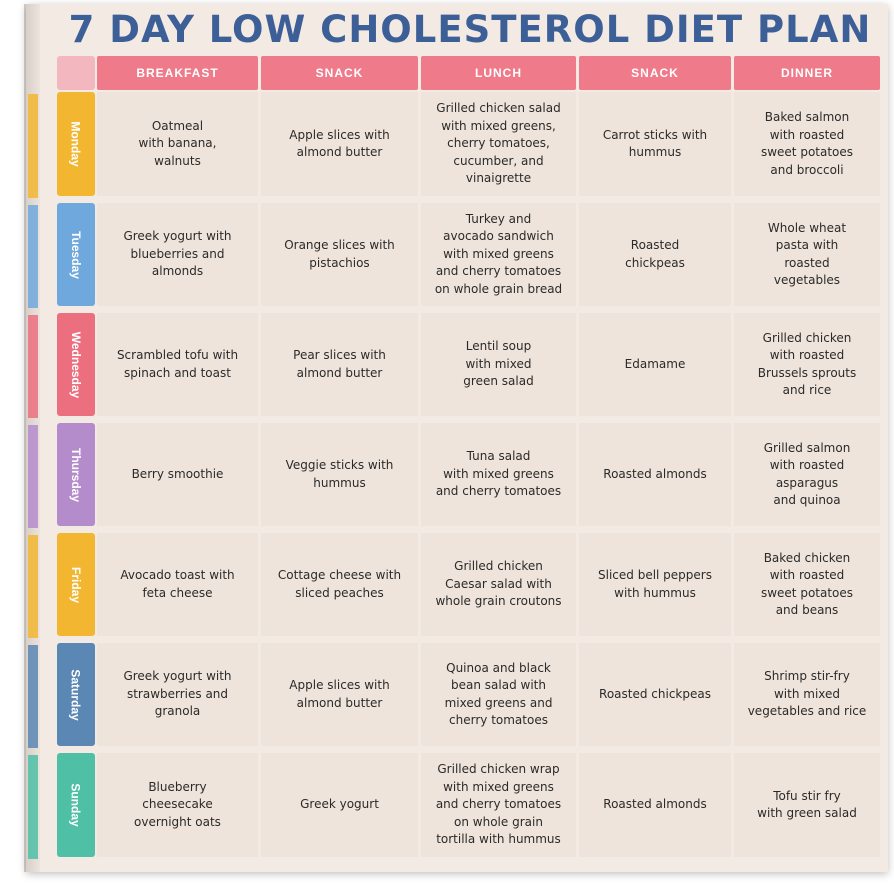 This screenshot has width=894, height=887. What do you see at coordinates (339, 144) in the screenshot?
I see `meal-cell-monday-snack-1: Apple slices with almond butter` at bounding box center [339, 144].